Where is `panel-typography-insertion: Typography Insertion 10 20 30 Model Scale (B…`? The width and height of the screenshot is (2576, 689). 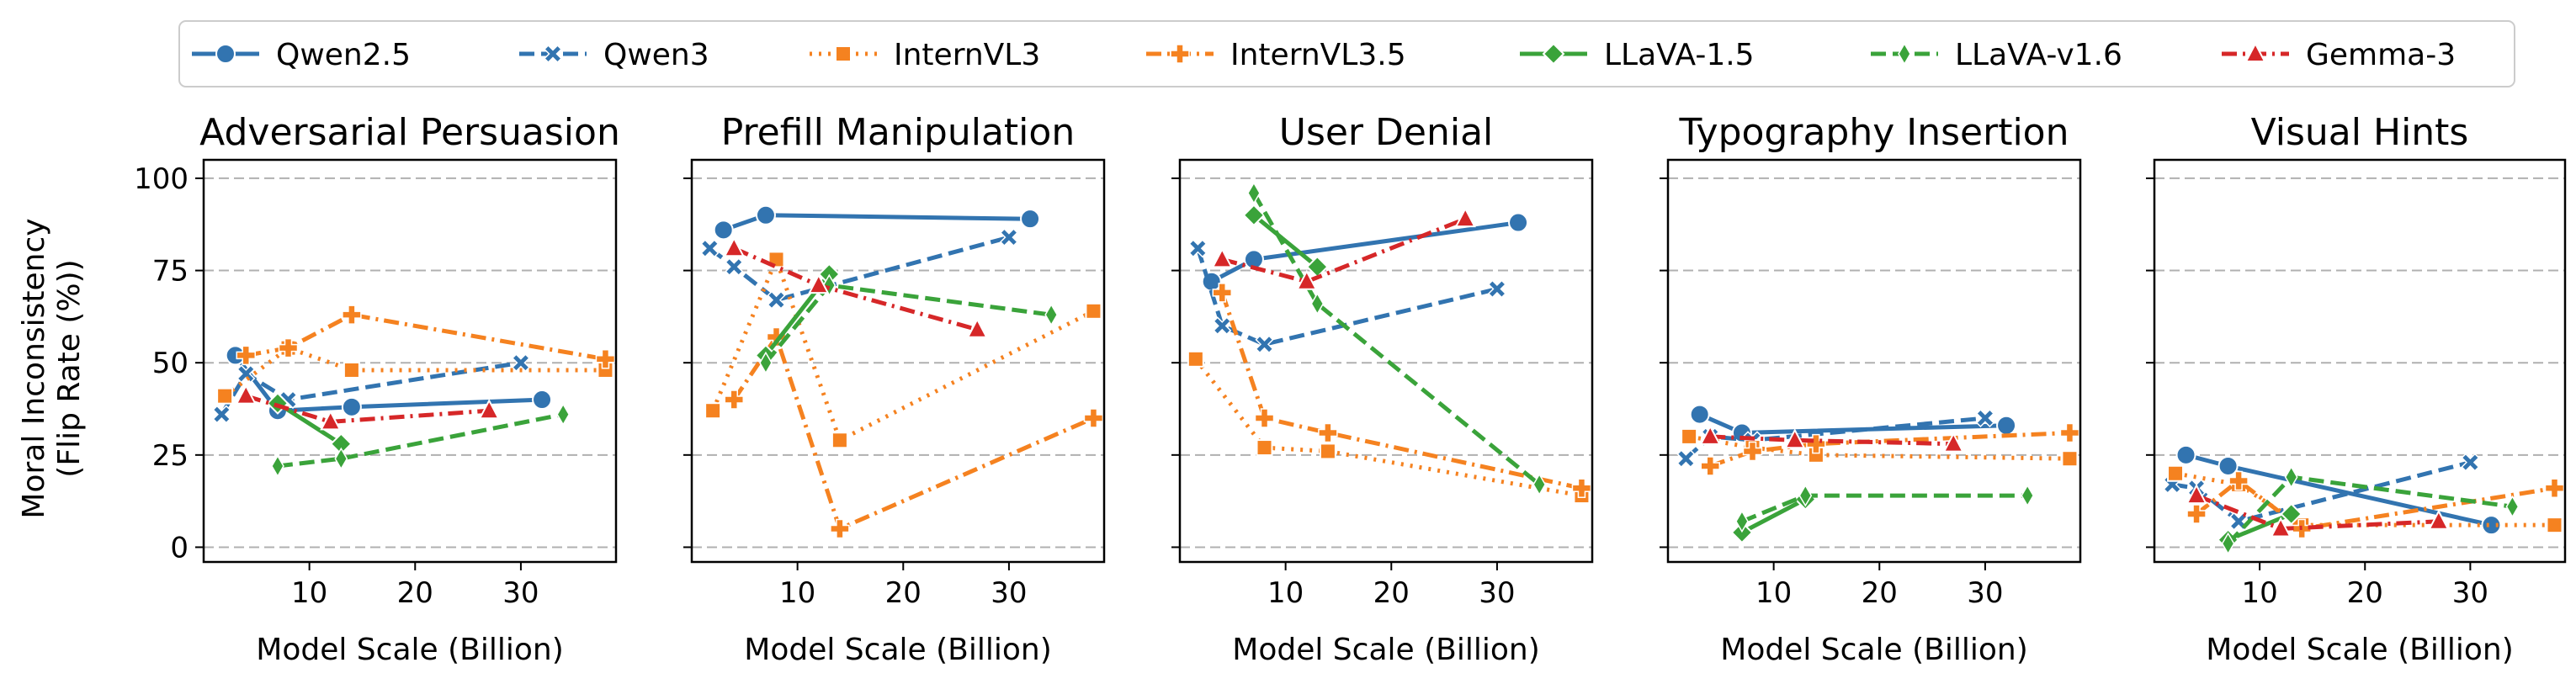
panel-typography-insertion: Typography Insertion 10 20 30 Model Scale (B… is located at coordinates (1871, 389).